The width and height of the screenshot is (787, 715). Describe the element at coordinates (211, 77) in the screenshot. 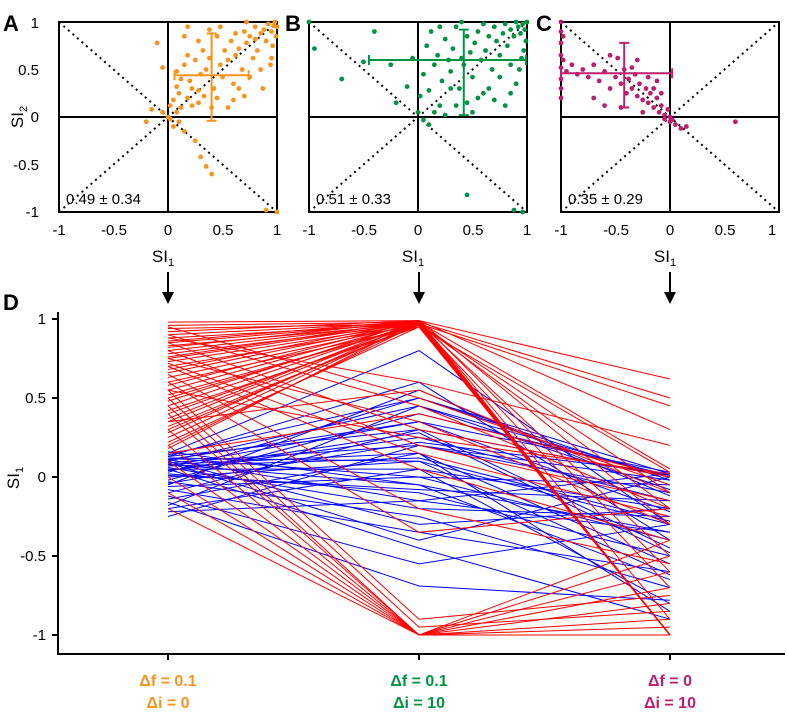

I see `errorbars-a` at that location.